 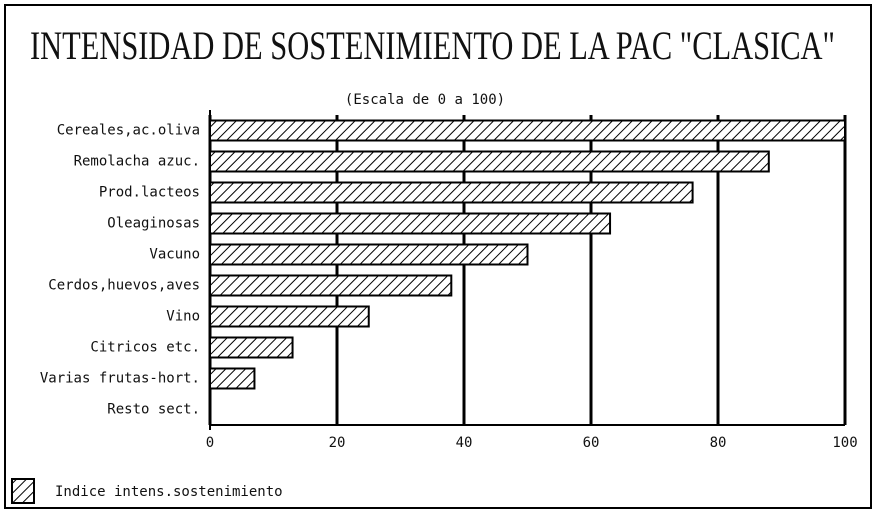 I want to click on x-tick-label: 0, so click(x=210, y=443).